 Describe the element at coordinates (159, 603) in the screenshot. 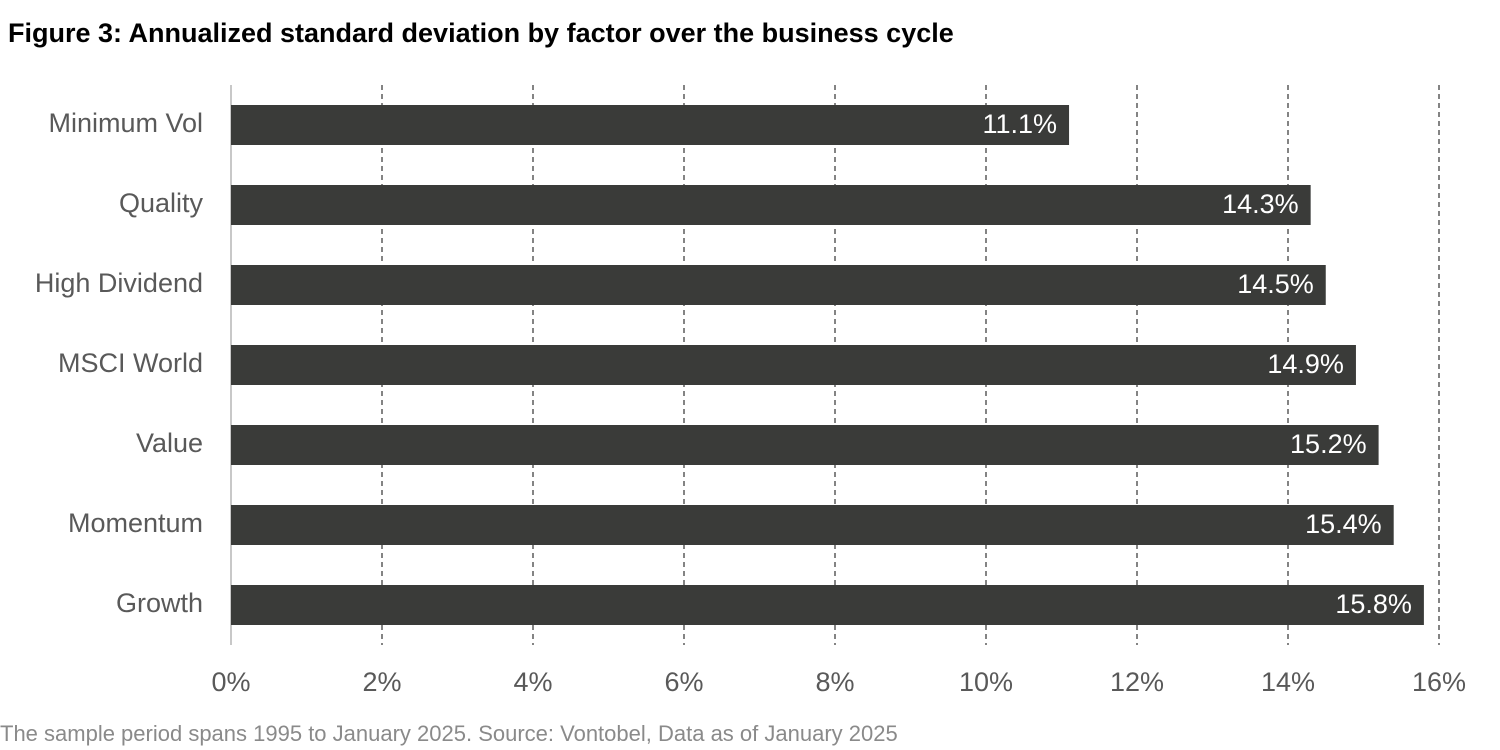

I see `y-tick-label: Growth` at that location.